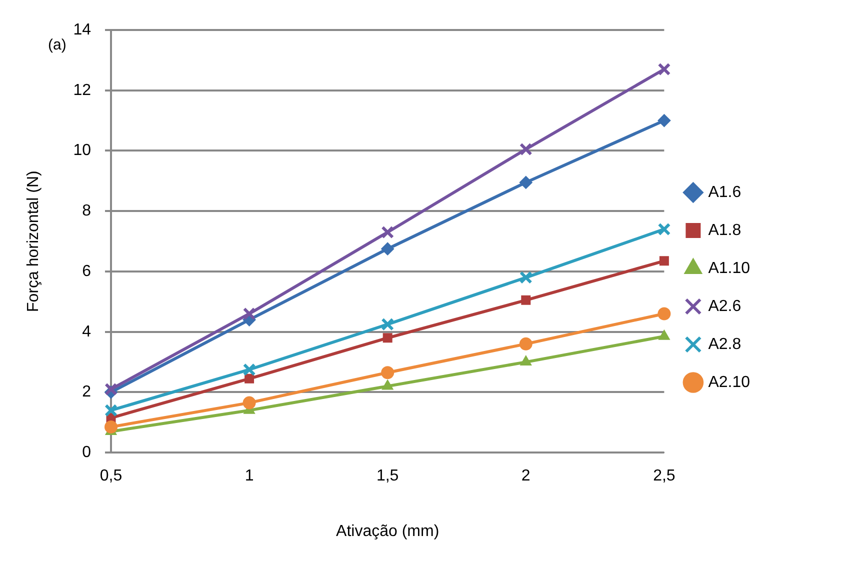  What do you see at coordinates (725, 192) in the screenshot?
I see `legend-label: A1.6` at bounding box center [725, 192].